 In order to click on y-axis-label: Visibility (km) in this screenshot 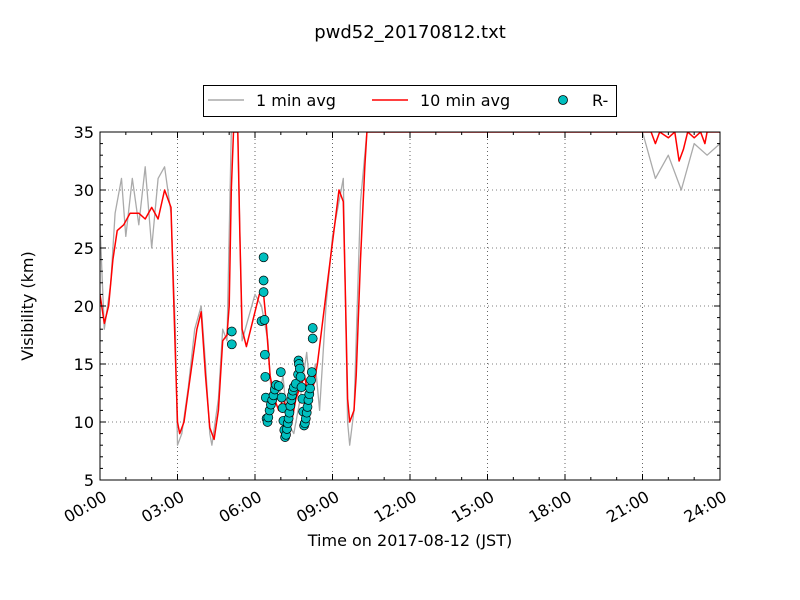, I will do `click(27, 305)`.